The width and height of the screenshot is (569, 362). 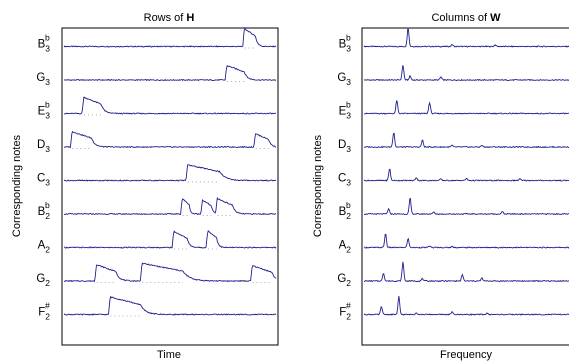 What do you see at coordinates (466, 18) in the screenshot?
I see `panel-title: Columns of W` at bounding box center [466, 18].